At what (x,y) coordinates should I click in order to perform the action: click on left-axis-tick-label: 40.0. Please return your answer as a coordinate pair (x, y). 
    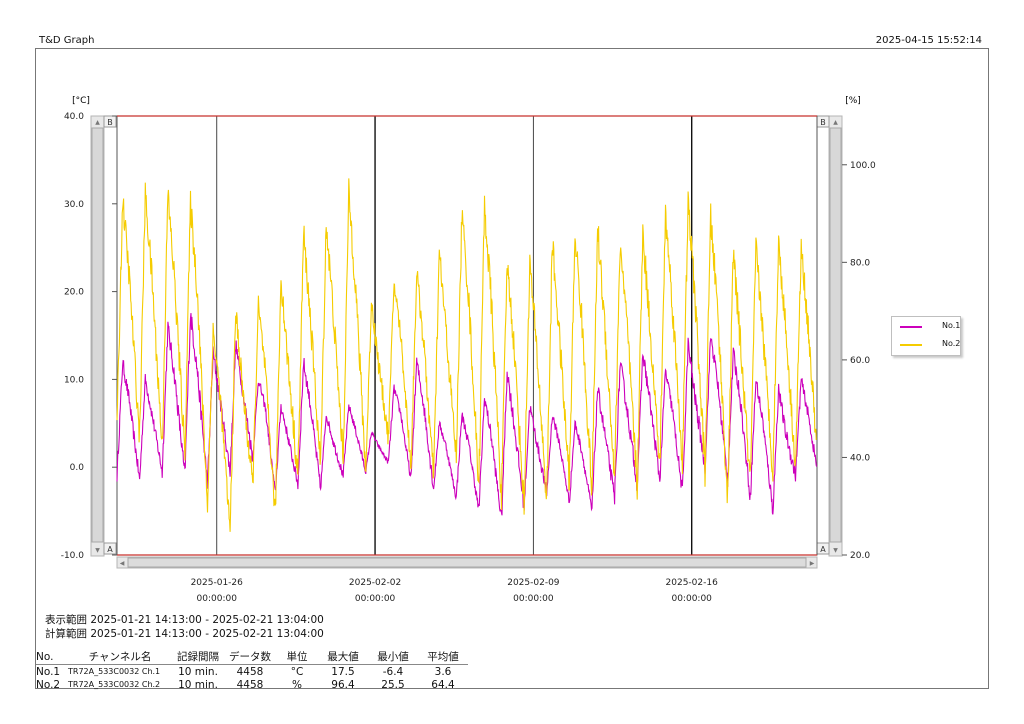
    Looking at the image, I should click on (74, 117).